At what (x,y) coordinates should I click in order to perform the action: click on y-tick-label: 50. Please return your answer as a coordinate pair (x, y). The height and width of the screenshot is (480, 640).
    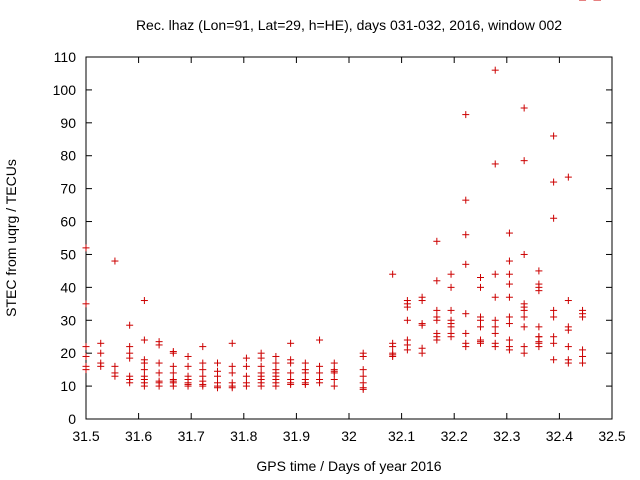
    Looking at the image, I should click on (68, 254).